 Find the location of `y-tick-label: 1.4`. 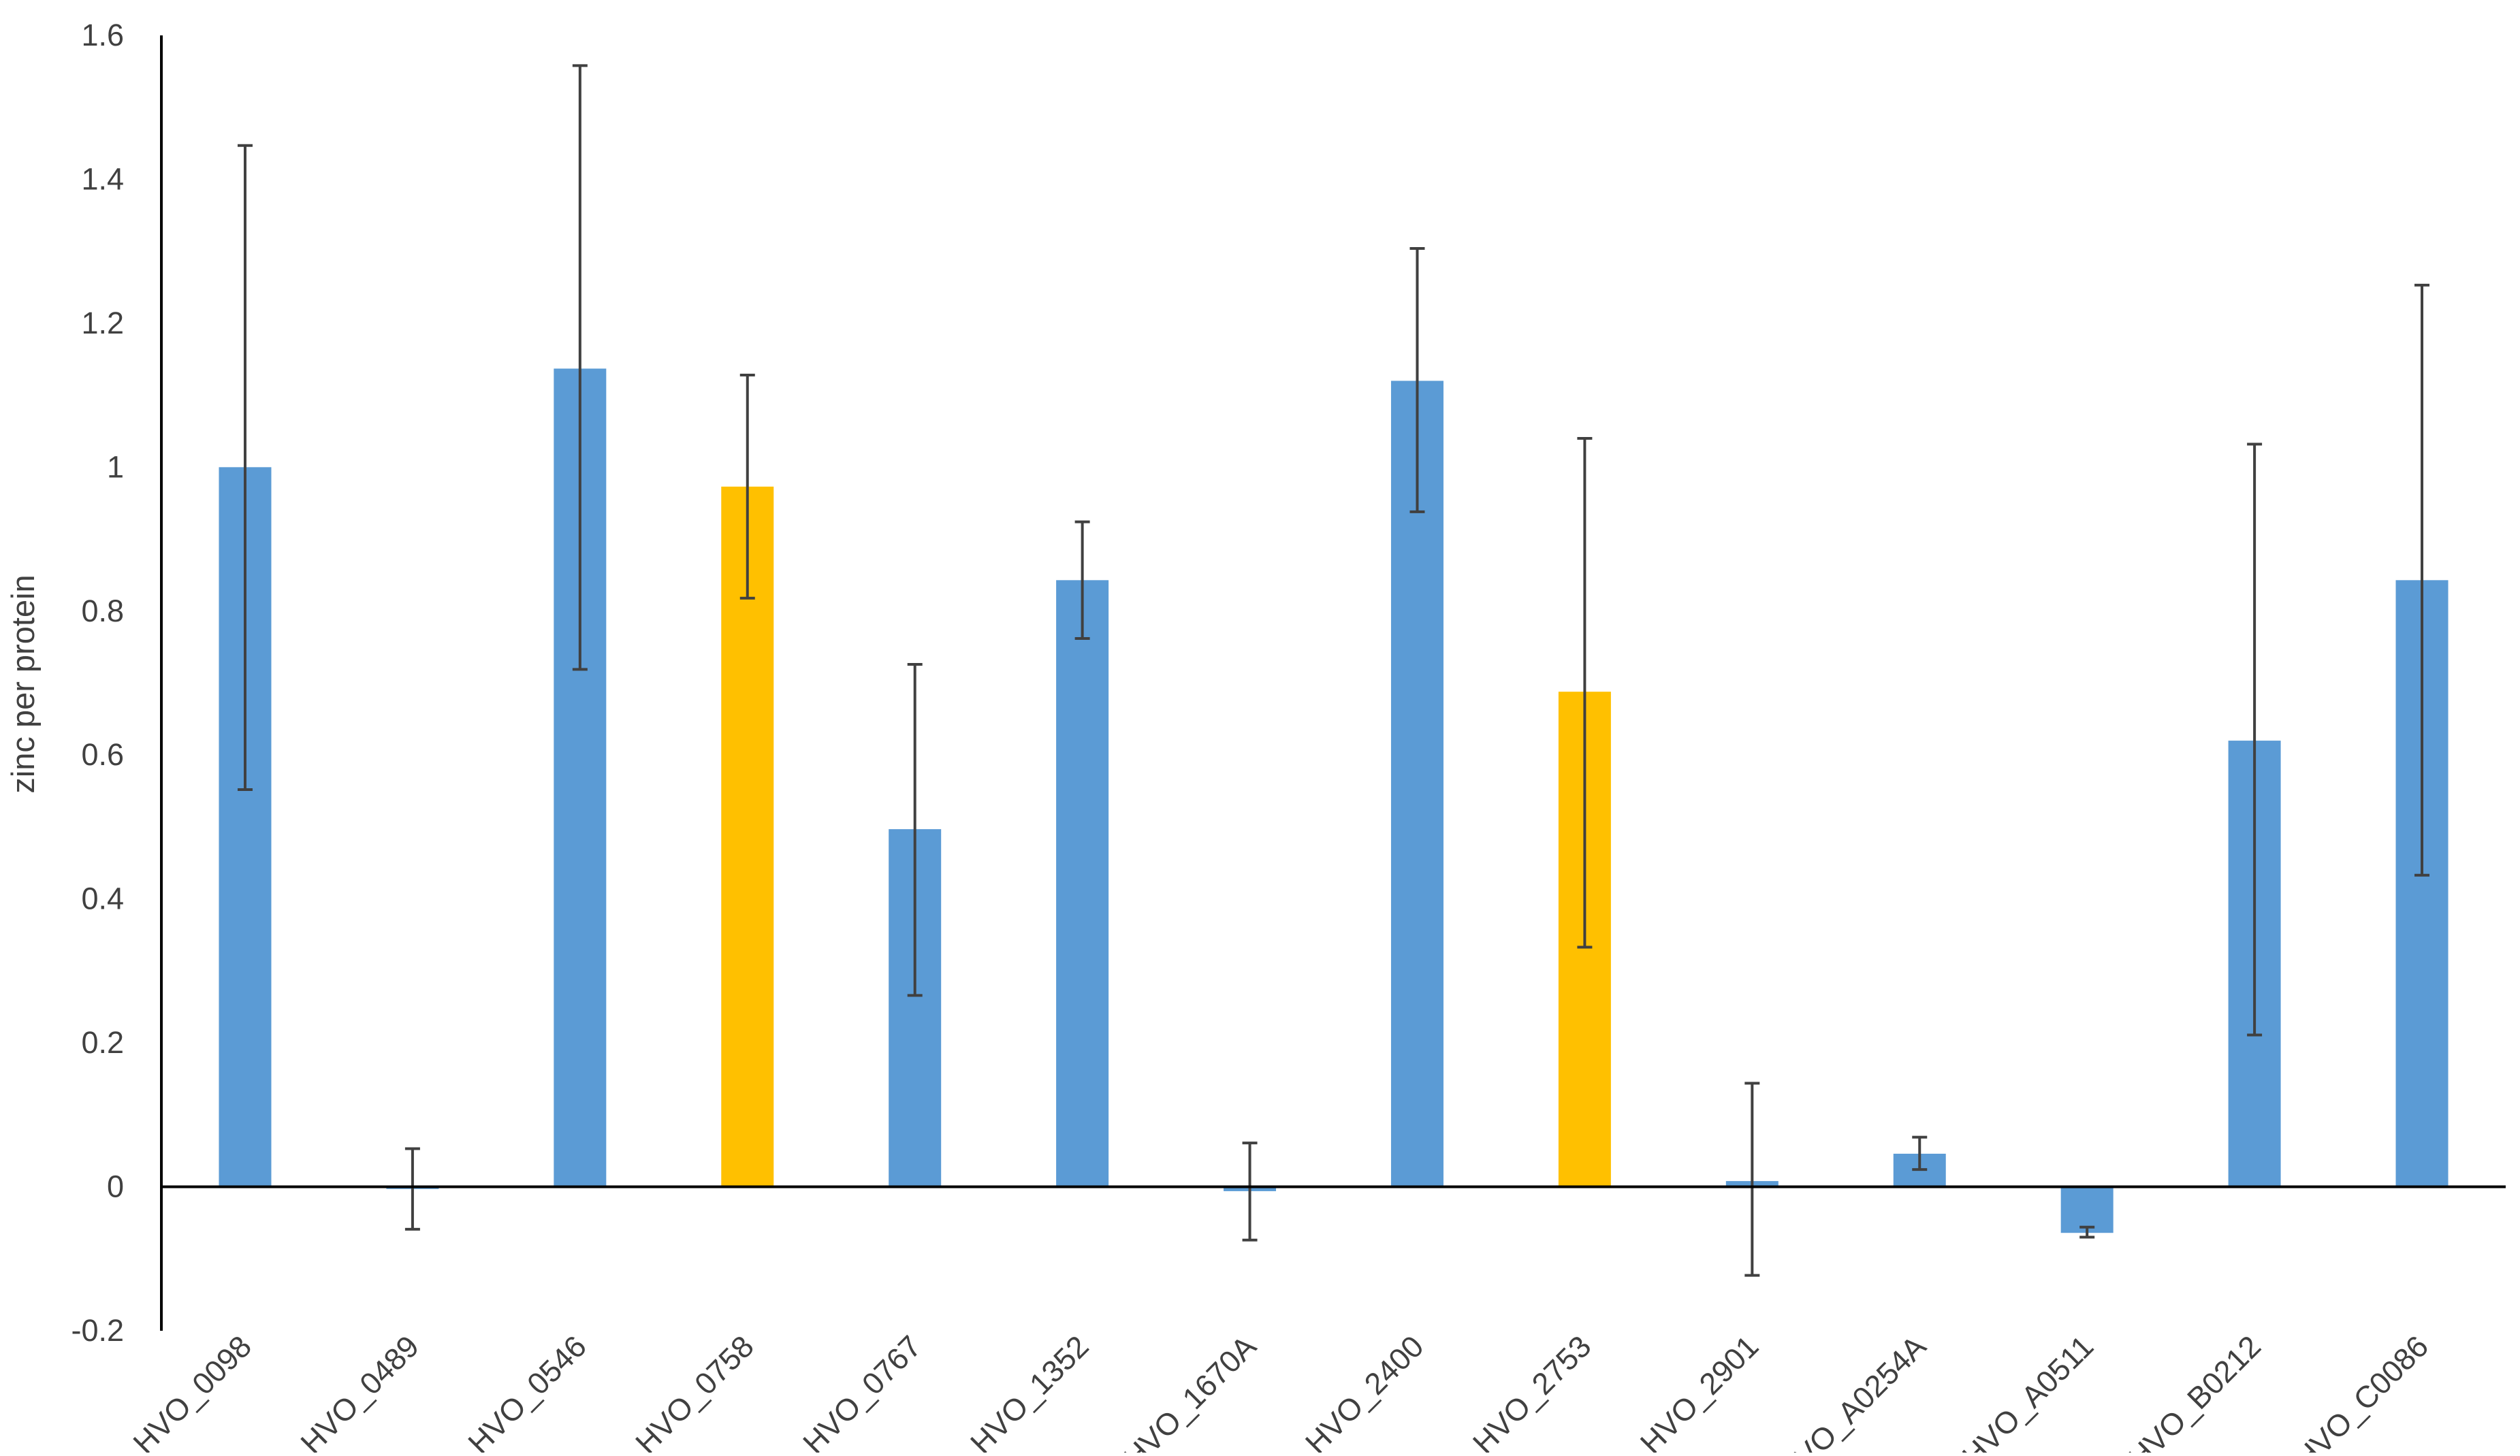

y-tick-label: 1.4 is located at coordinates (102, 179).